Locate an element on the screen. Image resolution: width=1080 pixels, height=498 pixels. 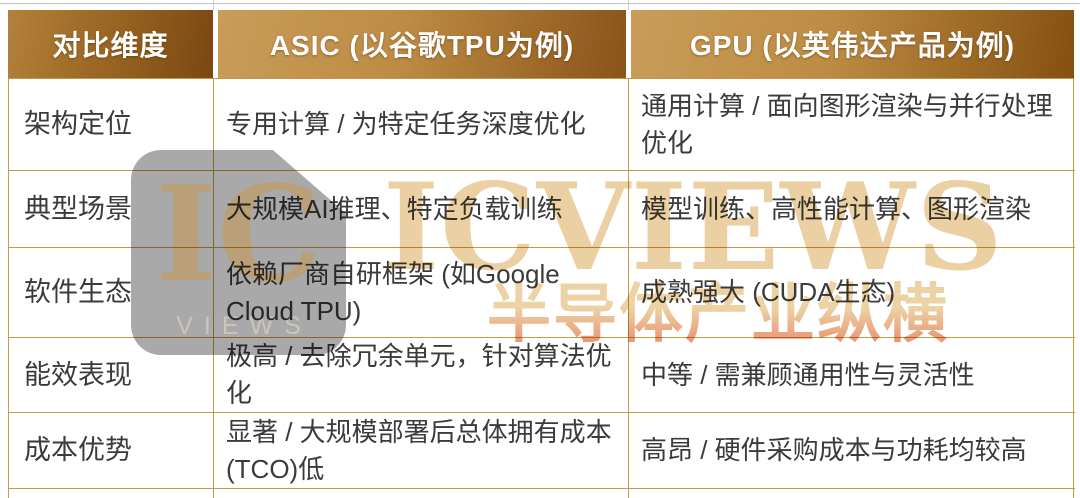
gpu-cell: 通用计算 / 面向图形渲染与并行处理优化 is located at coordinates (852, 125).